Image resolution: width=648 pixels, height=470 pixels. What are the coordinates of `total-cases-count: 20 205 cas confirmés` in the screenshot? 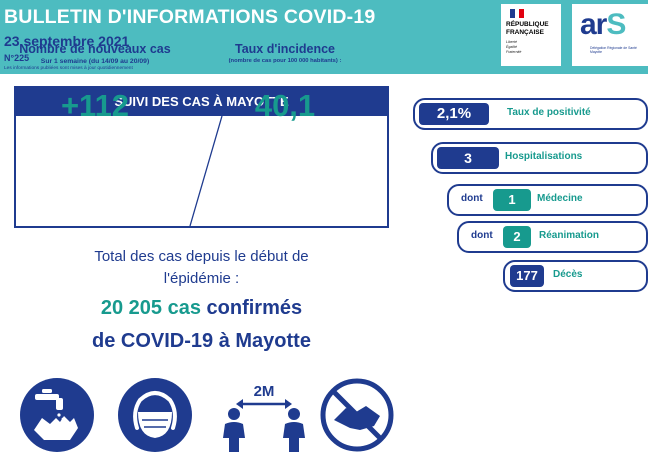 It's located at (201, 308).